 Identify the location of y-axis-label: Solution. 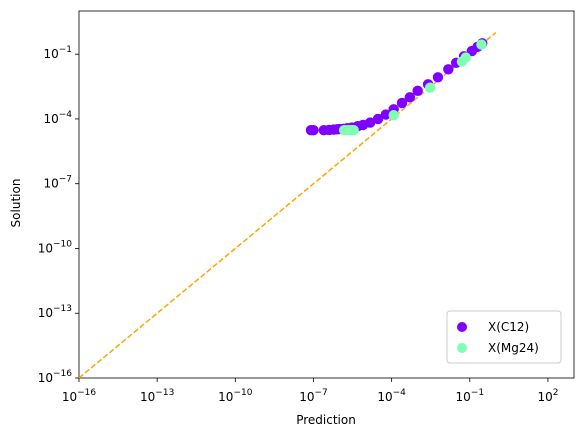
(16, 203).